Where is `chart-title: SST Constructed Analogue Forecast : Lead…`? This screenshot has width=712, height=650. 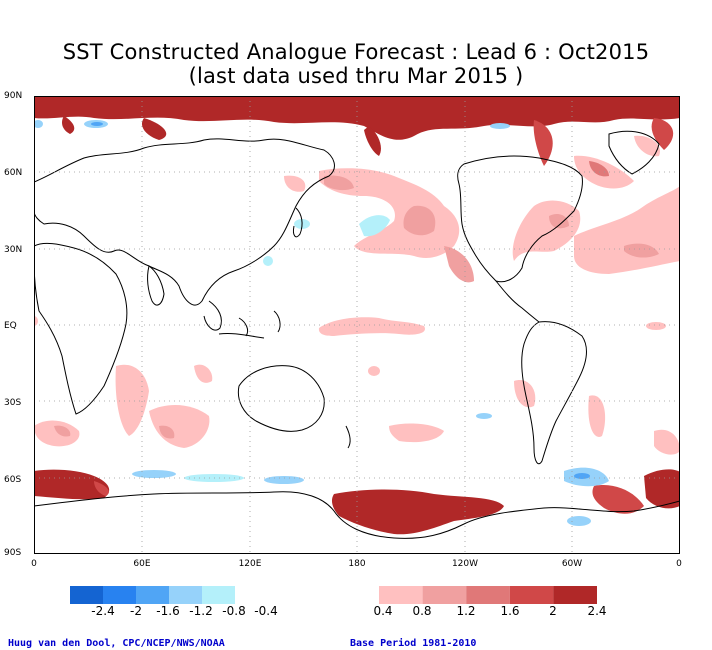 chart-title: SST Constructed Analogue Forecast : Lead… is located at coordinates (356, 52).